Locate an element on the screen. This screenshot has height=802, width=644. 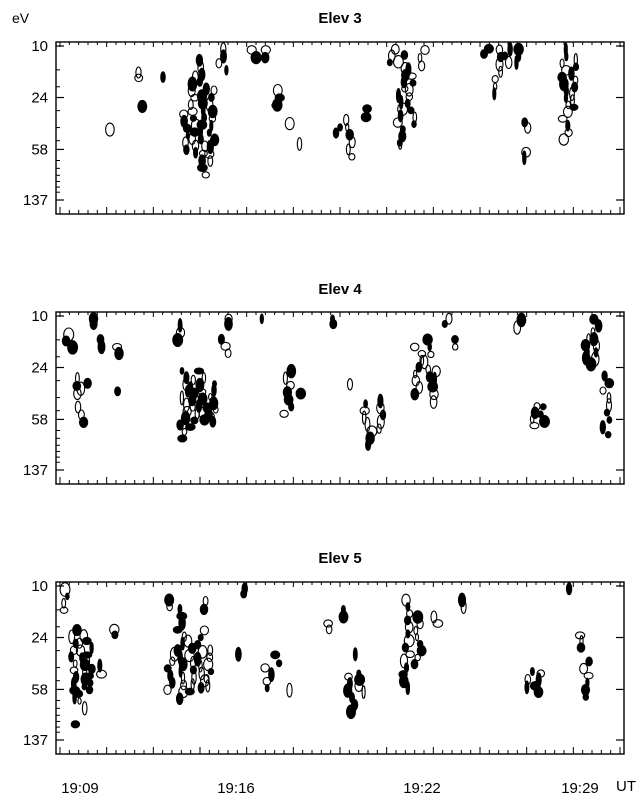
x-tick-label: 19:22 is located at coordinates (422, 788).